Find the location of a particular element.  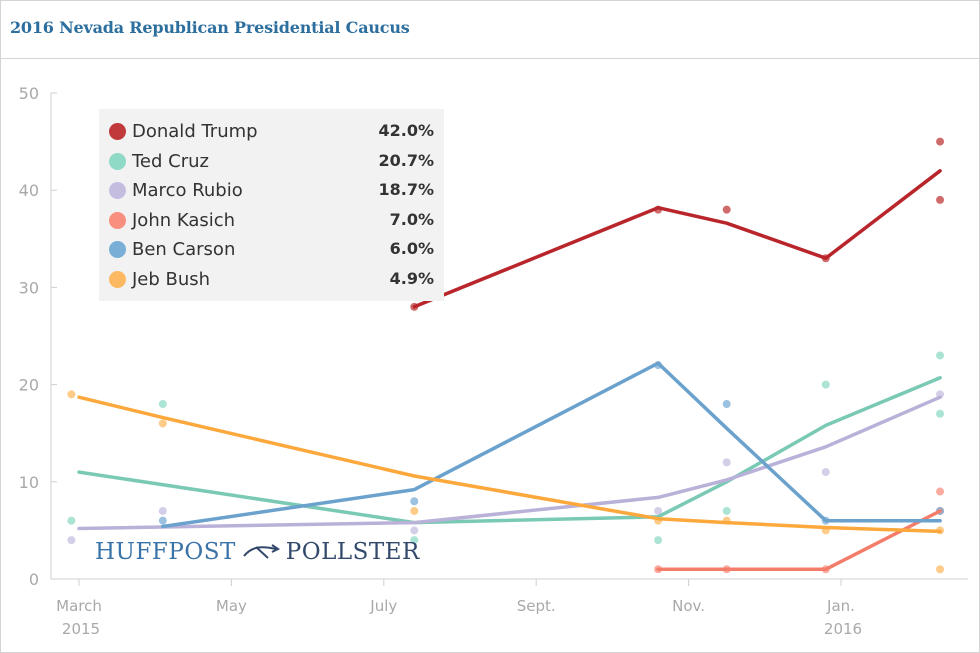

legend-name: Jeb Bush is located at coordinates (171, 279).